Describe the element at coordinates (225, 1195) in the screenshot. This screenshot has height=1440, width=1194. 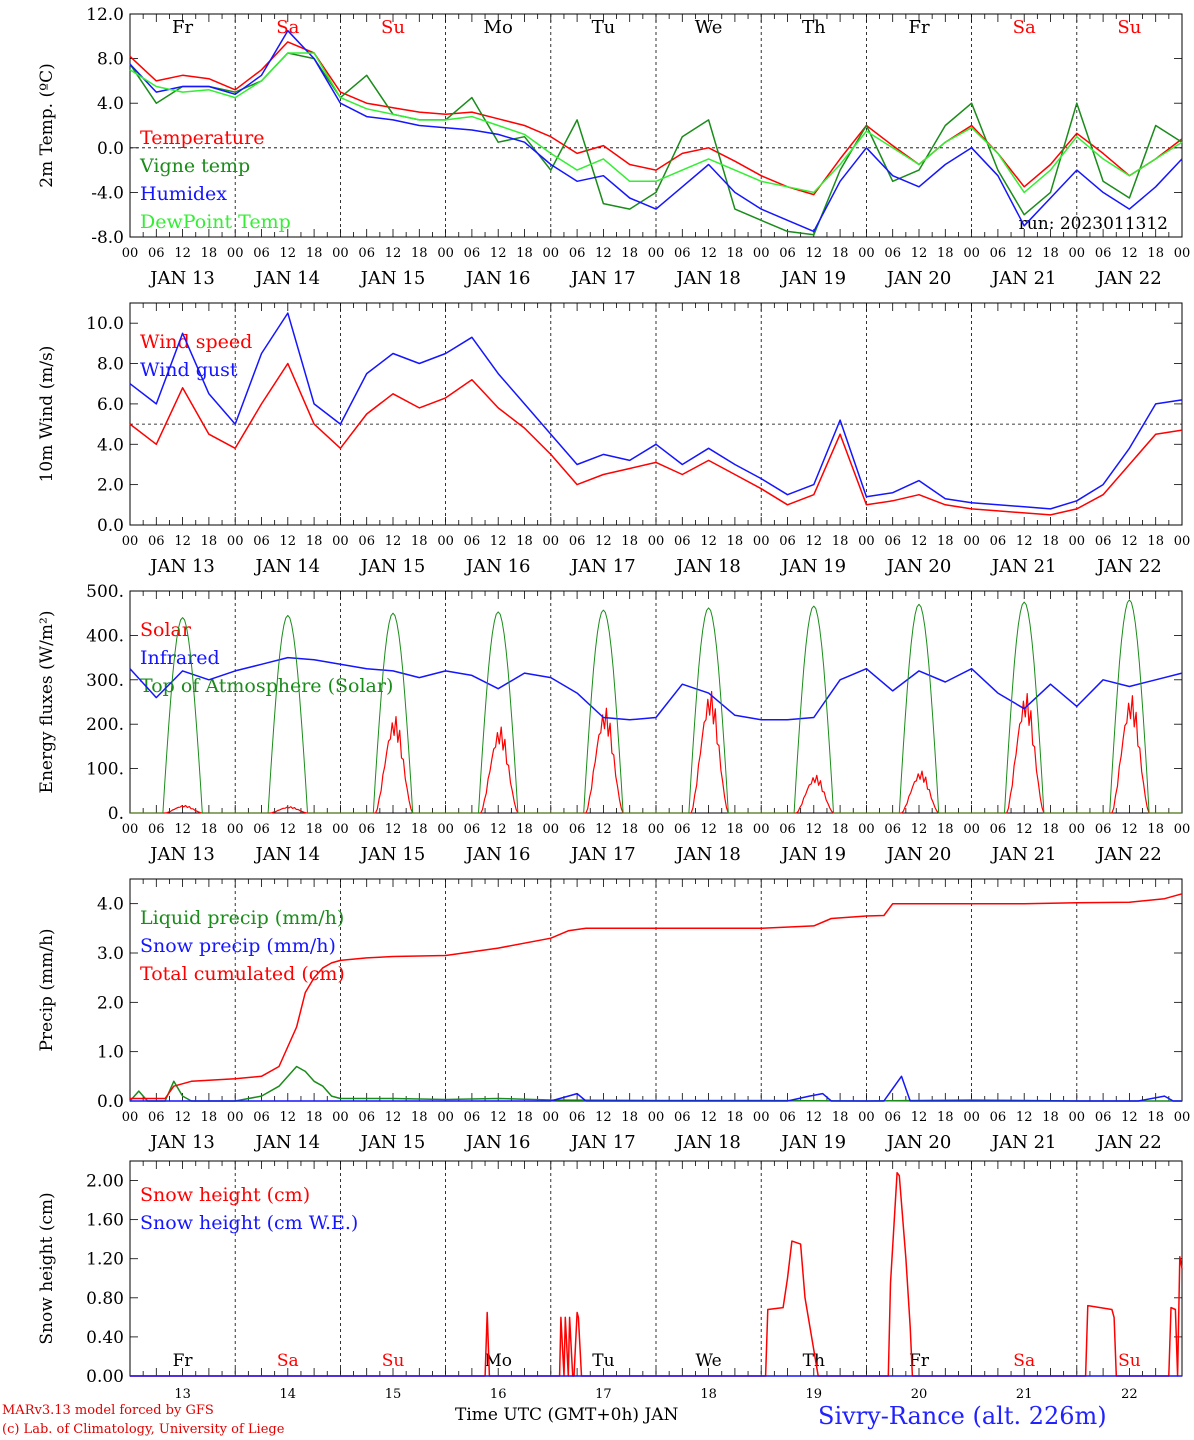
I see `legend-snow-height-cm: Snow height (cm)` at that location.